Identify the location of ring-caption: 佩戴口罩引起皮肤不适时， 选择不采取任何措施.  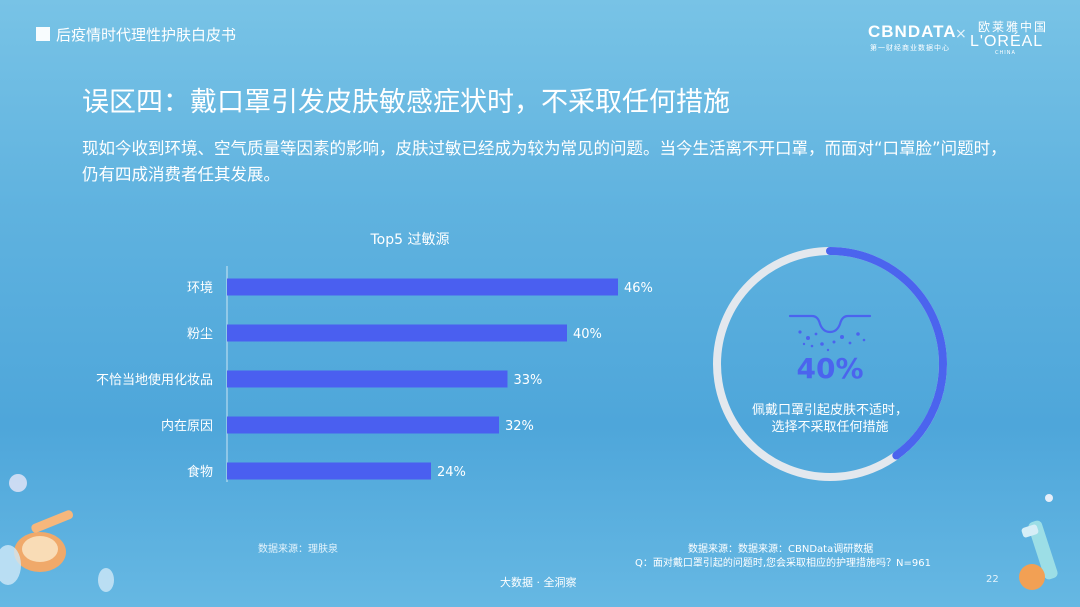
(830, 419).